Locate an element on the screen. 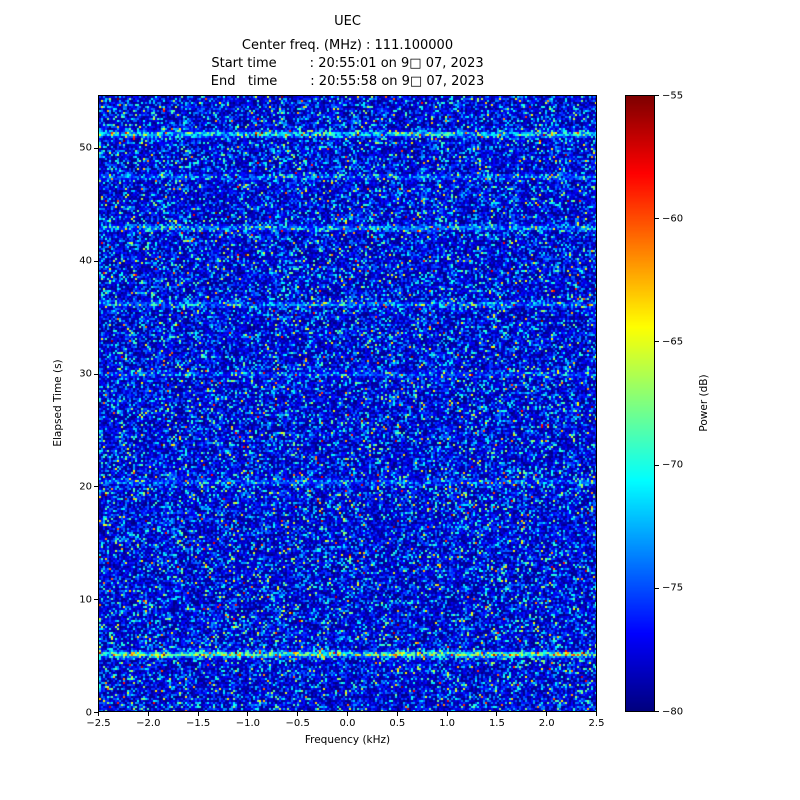  x-tick-label: 0.0 is located at coordinates (347, 723).